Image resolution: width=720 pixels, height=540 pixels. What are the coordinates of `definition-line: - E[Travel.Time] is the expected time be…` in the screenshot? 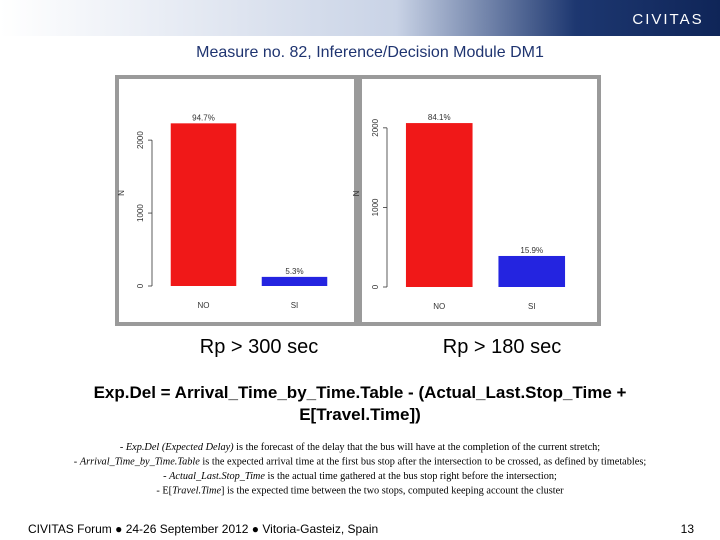 It's located at (360, 491).